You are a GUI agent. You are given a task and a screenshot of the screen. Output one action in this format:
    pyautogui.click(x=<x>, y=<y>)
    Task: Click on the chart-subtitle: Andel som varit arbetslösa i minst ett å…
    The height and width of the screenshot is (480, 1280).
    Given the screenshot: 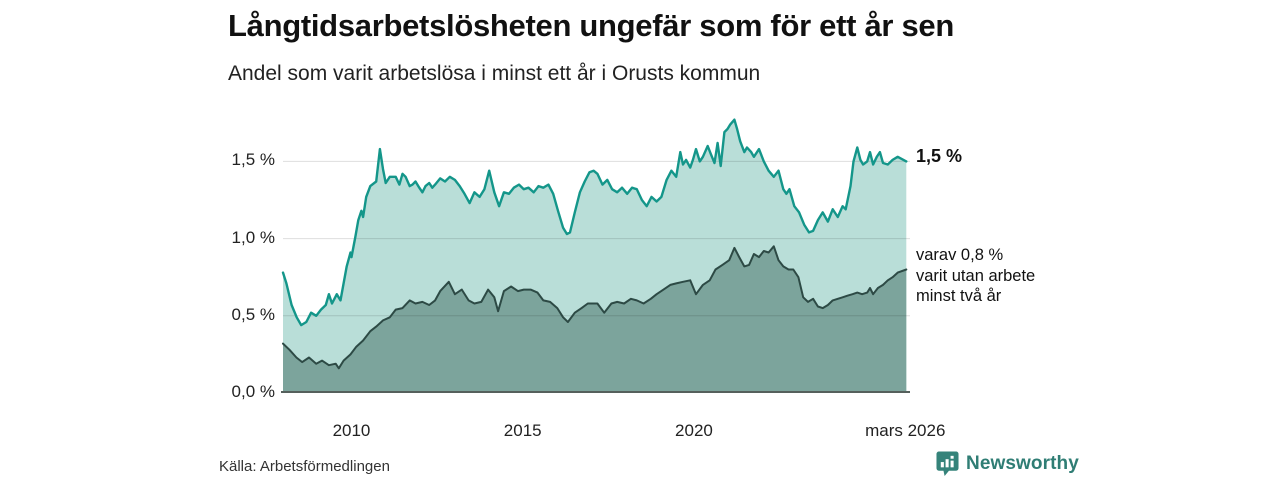 What is the action you would take?
    pyautogui.click(x=494, y=73)
    